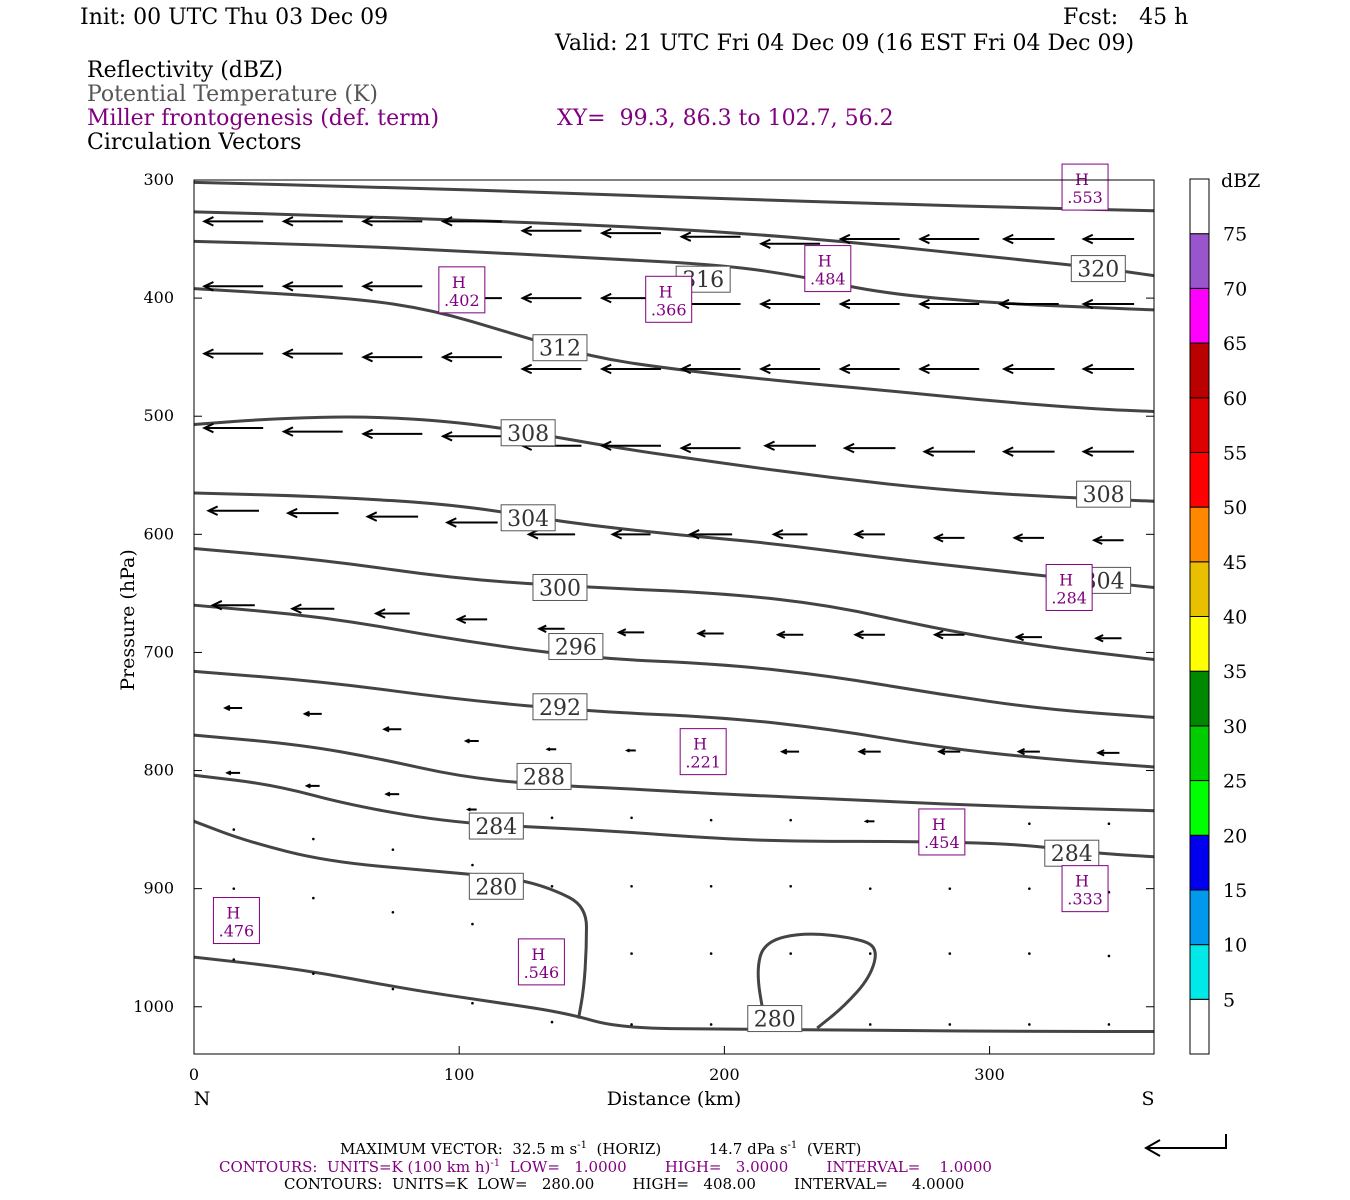 The height and width of the screenshot is (1200, 1350). What do you see at coordinates (158, 297) in the screenshot?
I see `y-tick-label: 400` at bounding box center [158, 297].